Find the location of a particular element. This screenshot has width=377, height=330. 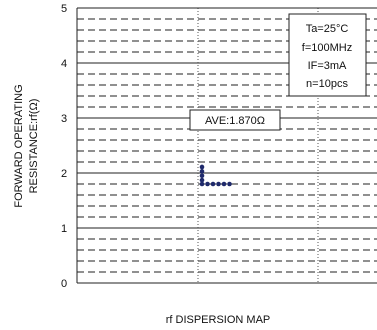

chart-title: rf DISPERSION MAP is located at coordinates (218, 320).